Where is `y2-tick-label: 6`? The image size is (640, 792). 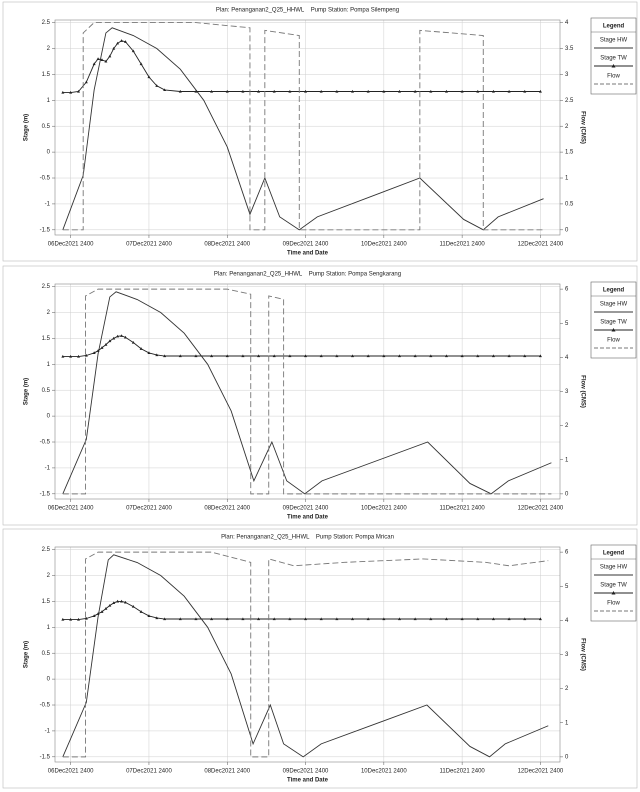
y2-tick-label: 6 is located at coordinates (567, 290).